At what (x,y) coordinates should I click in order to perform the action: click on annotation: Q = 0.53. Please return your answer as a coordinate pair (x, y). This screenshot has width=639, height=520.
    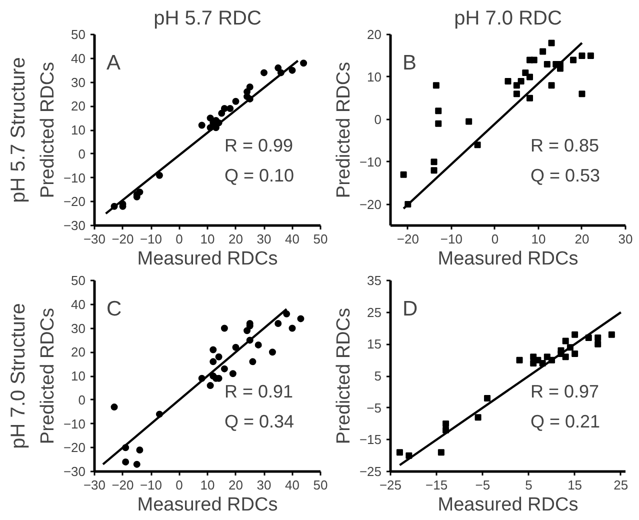
    Looking at the image, I should click on (565, 176).